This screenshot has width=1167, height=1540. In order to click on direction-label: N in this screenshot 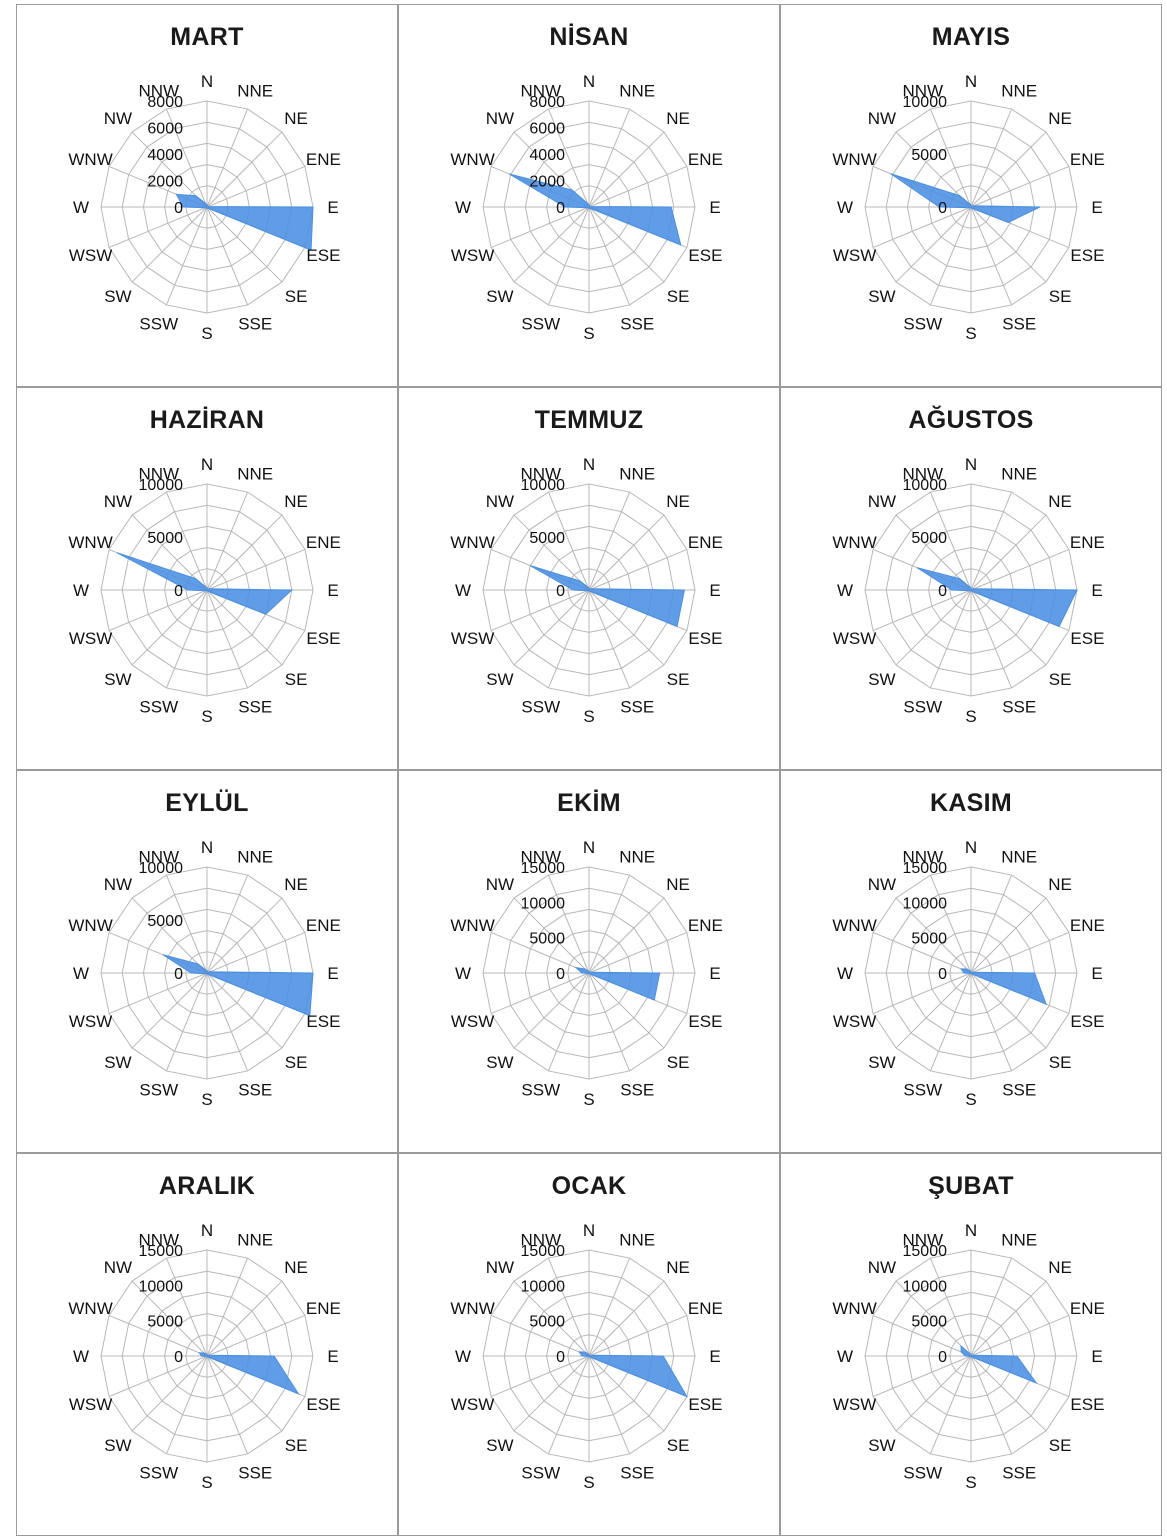, I will do `click(971, 1230)`.